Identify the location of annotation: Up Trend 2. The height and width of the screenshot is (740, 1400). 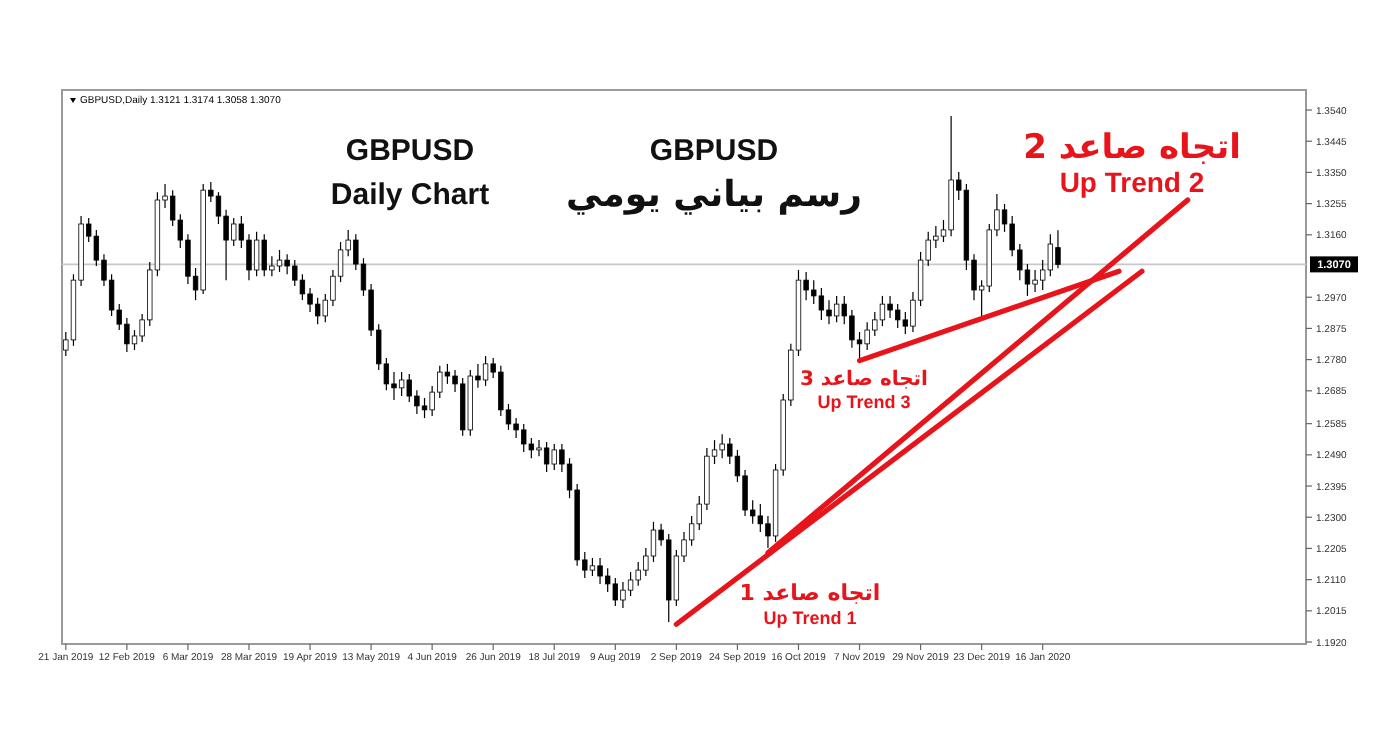
(1132, 182).